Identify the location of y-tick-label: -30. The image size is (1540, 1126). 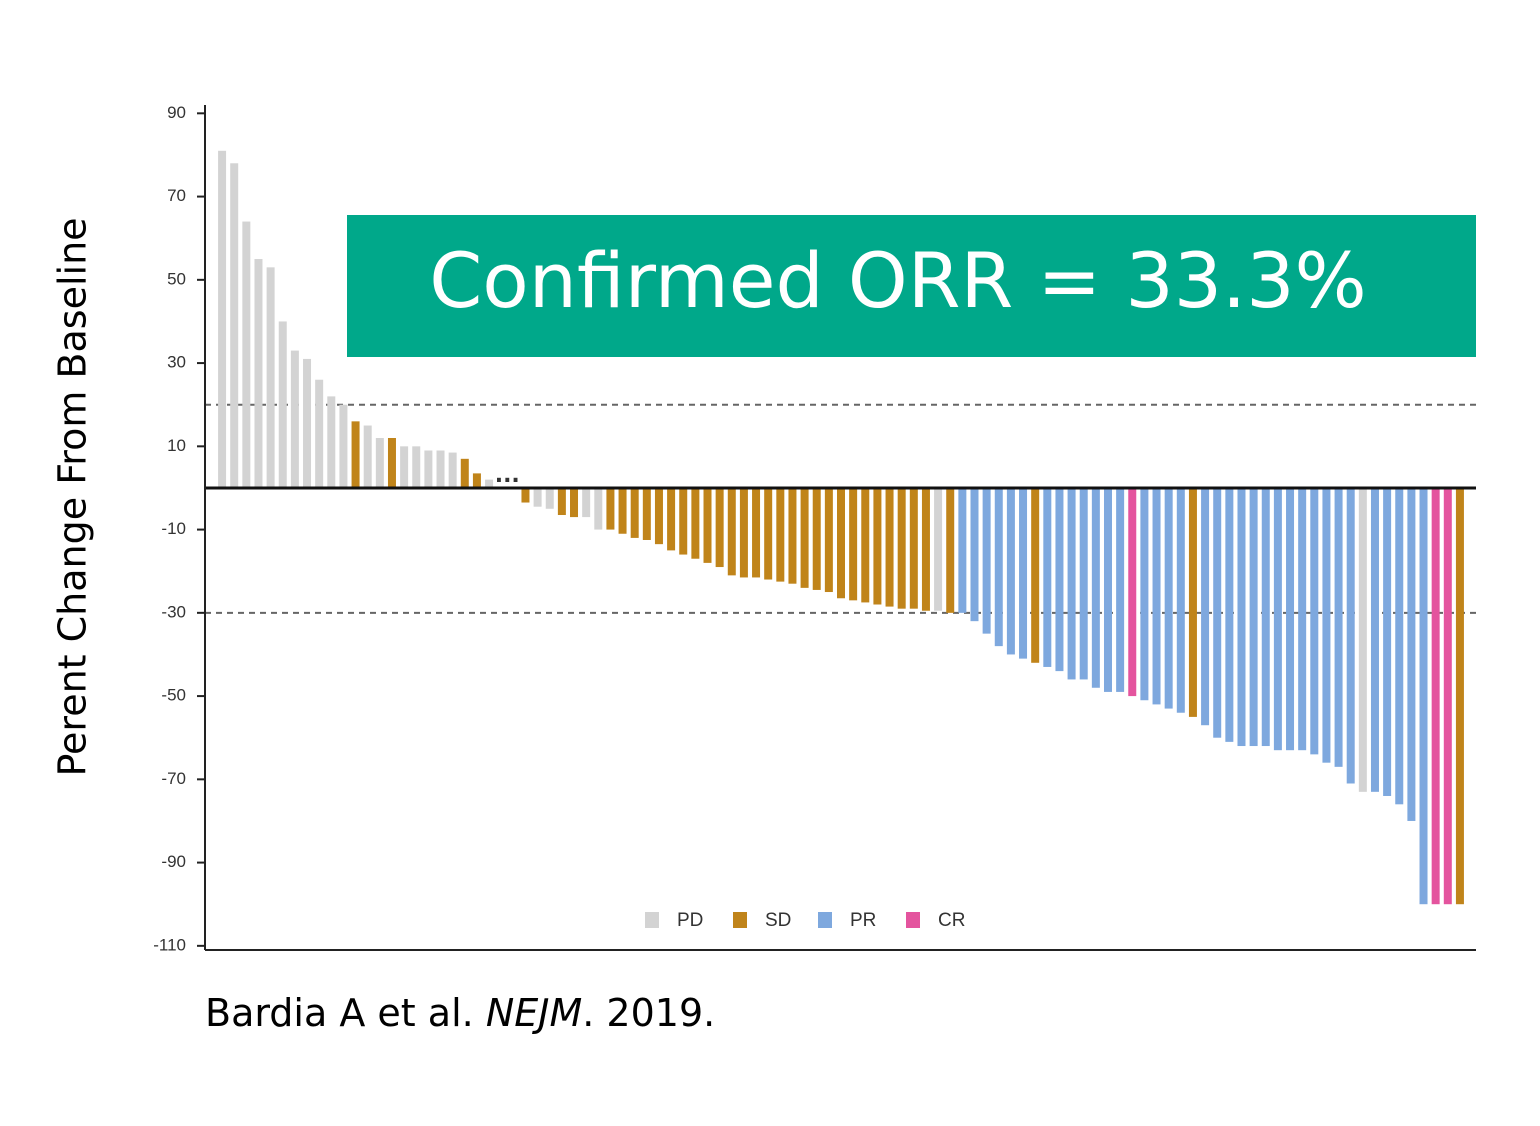
(173, 611).